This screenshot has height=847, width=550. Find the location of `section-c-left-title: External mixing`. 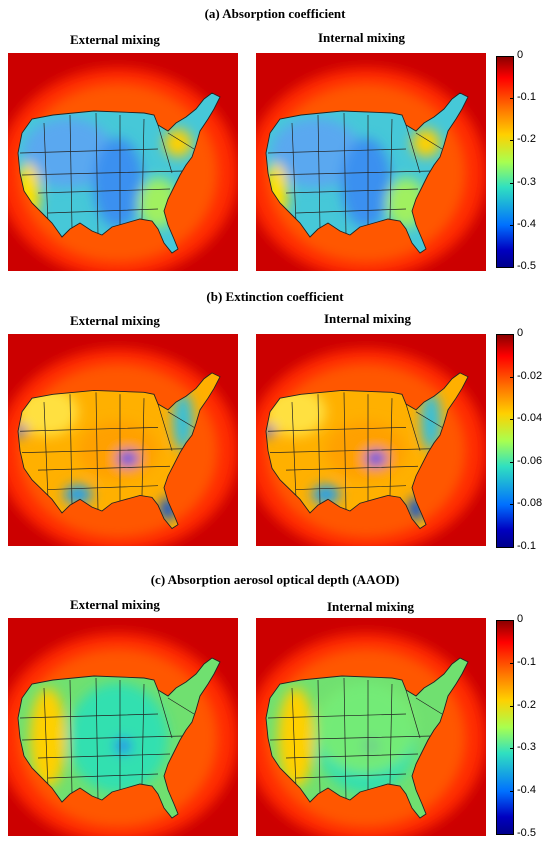

section-c-left-title: External mixing is located at coordinates (115, 604).